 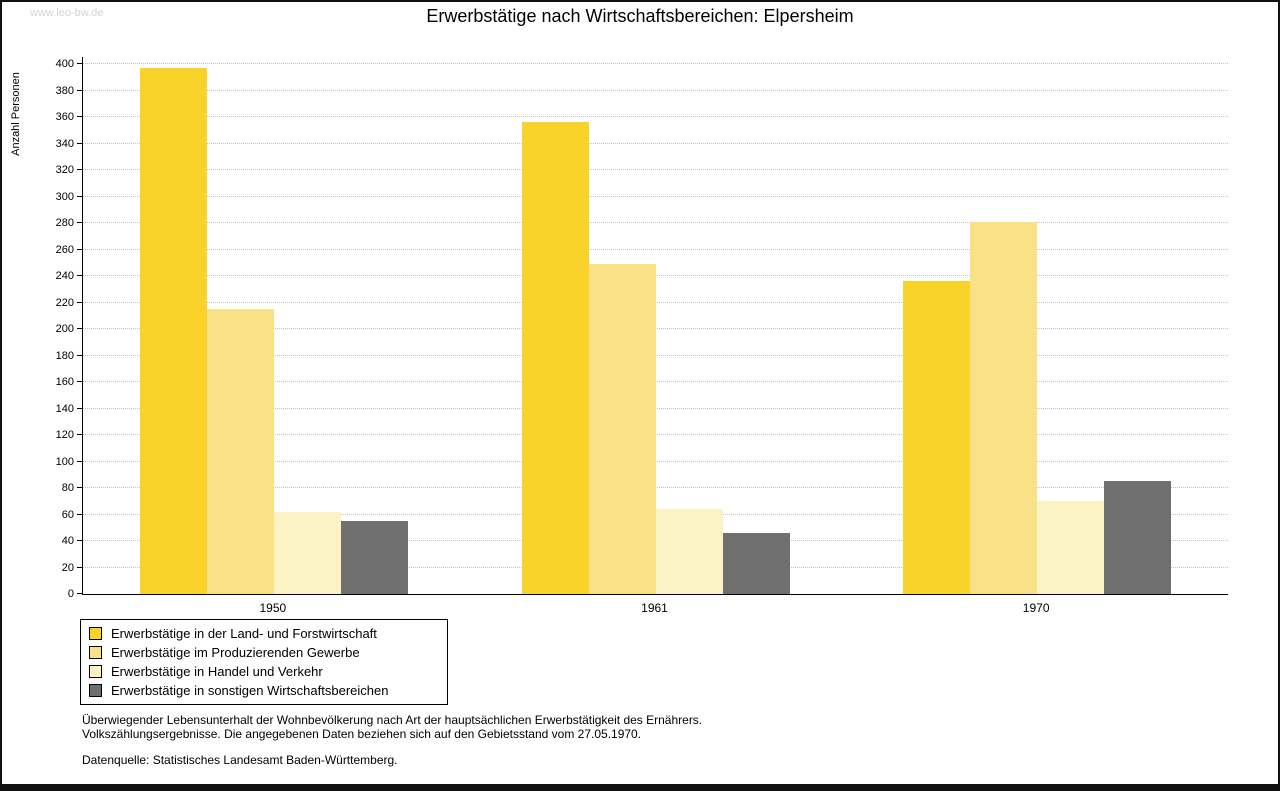 I want to click on y-tick-label: 80, so click(x=67, y=488).